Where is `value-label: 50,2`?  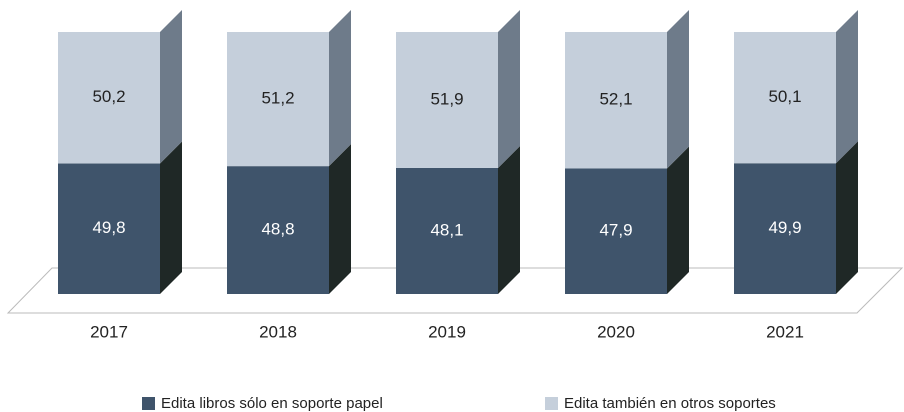
value-label: 50,2 is located at coordinates (108, 96).